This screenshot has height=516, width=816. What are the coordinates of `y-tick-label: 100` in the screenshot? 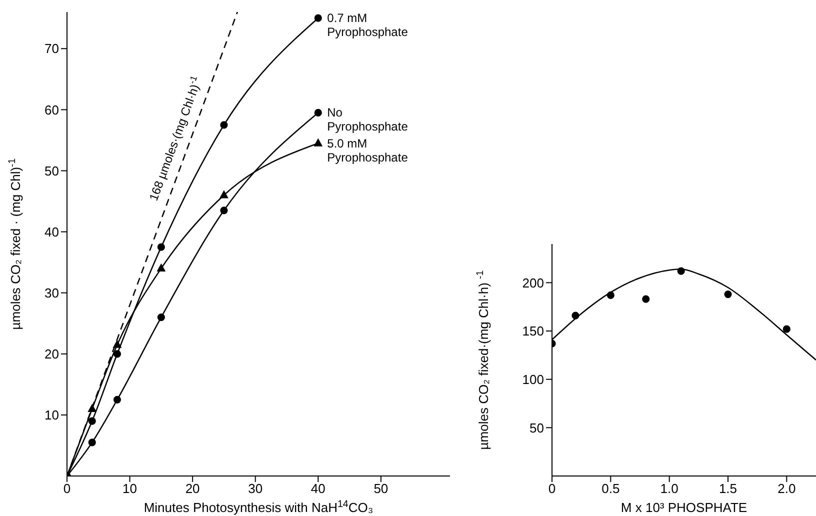 It's located at (533, 379).